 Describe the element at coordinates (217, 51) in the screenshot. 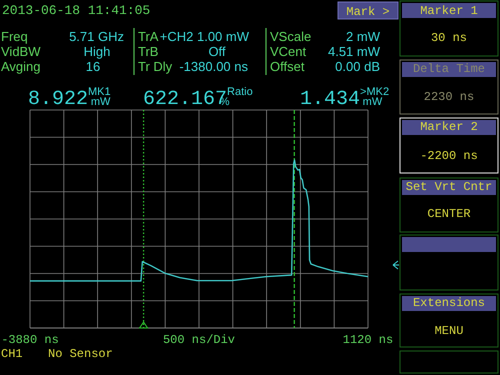

I see `text: Off` at that location.